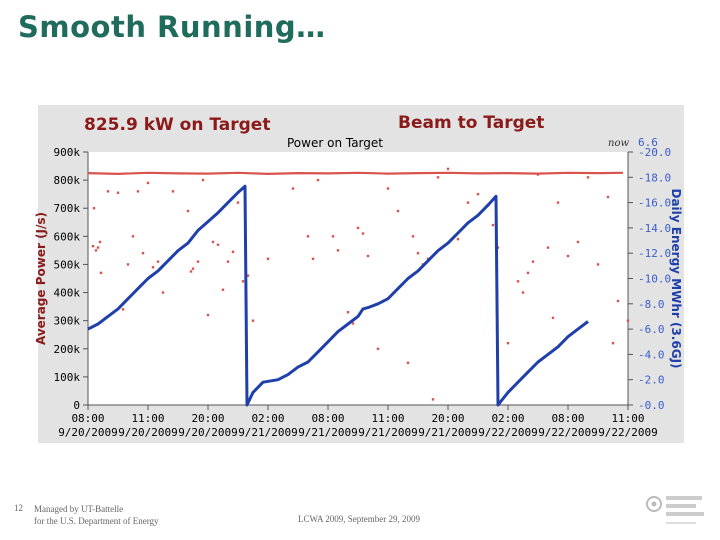 The image size is (720, 540). I want to click on y-tick-label: 700k, so click(67, 208).